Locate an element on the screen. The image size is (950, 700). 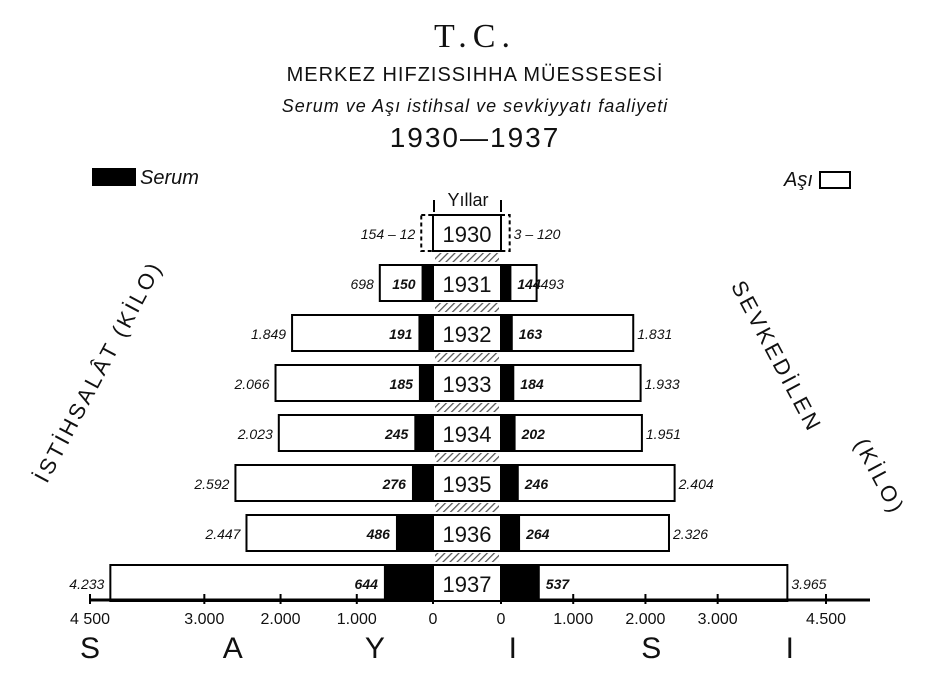
left-serum-label-1935: 276 is located at coordinates (394, 484).